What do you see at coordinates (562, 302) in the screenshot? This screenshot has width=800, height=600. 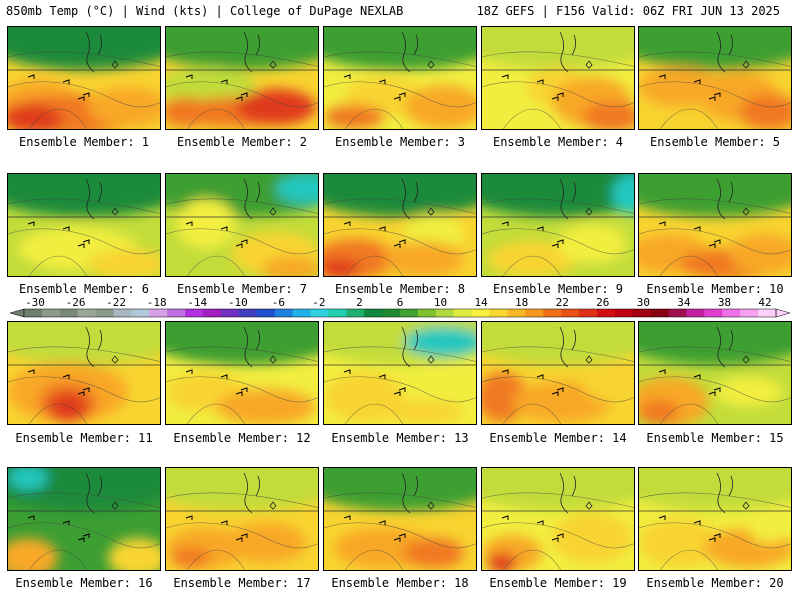 I see `colorbar-tick-label: 22` at bounding box center [562, 302].